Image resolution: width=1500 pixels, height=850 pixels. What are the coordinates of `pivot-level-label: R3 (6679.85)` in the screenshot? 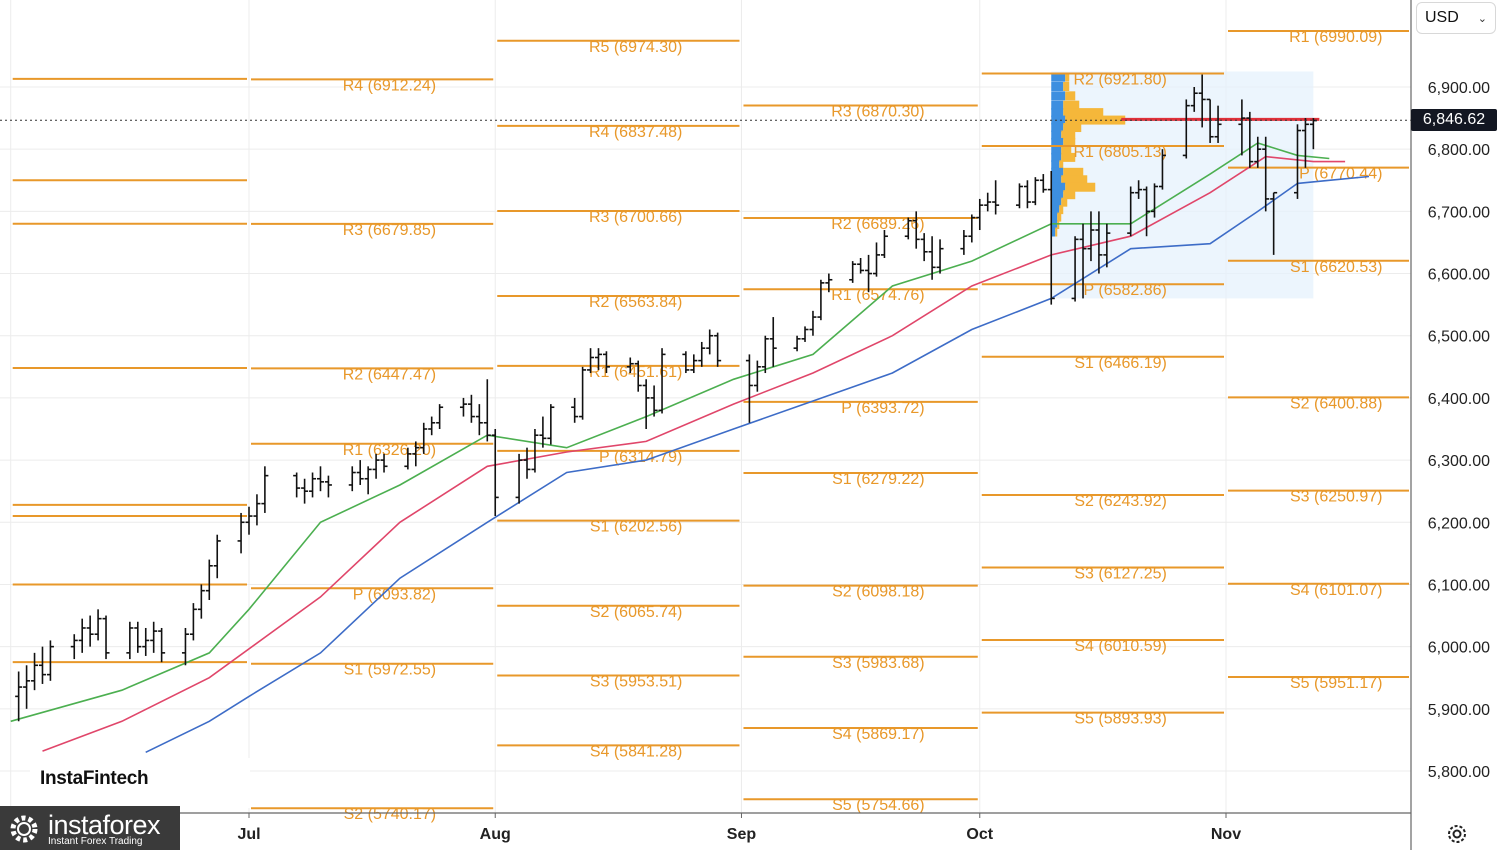 It's located at (389, 230).